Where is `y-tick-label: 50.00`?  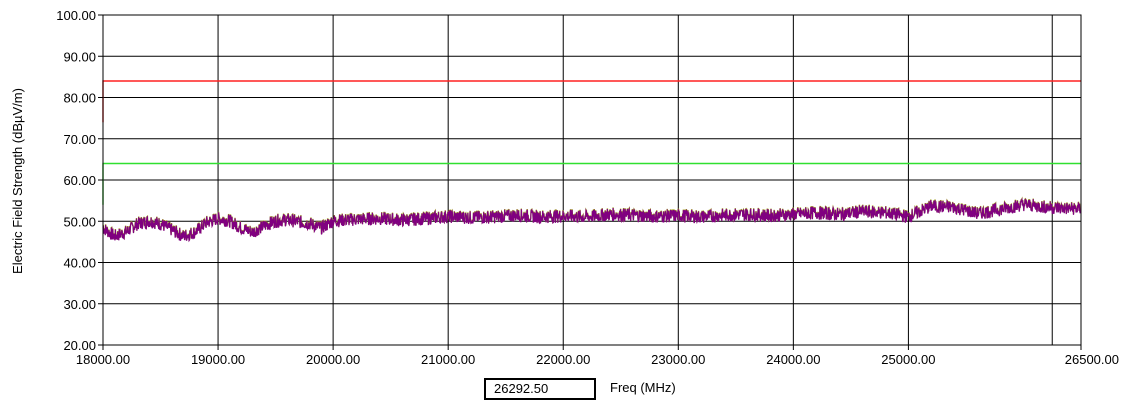
y-tick-label: 50.00 is located at coordinates (79, 221).